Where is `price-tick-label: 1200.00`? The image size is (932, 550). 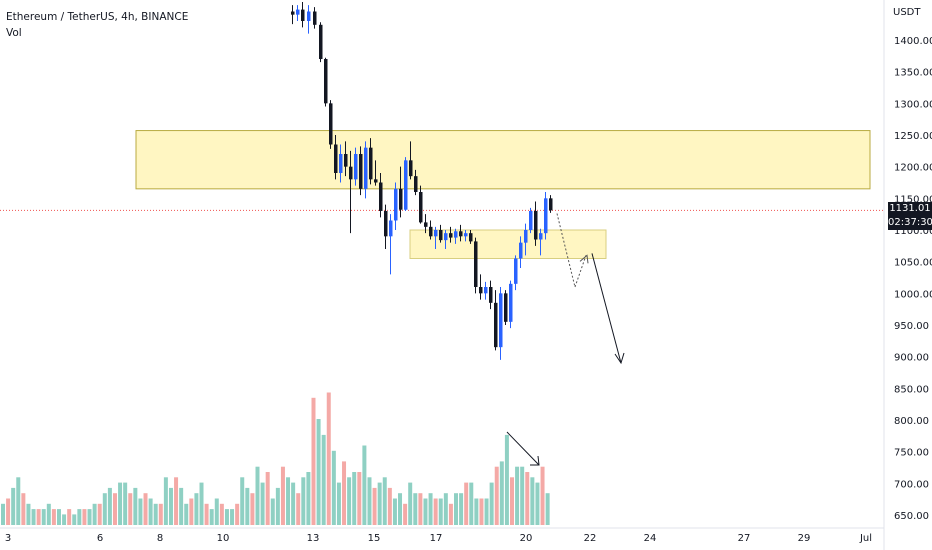
price-tick-label: 1200.00 is located at coordinates (913, 168).